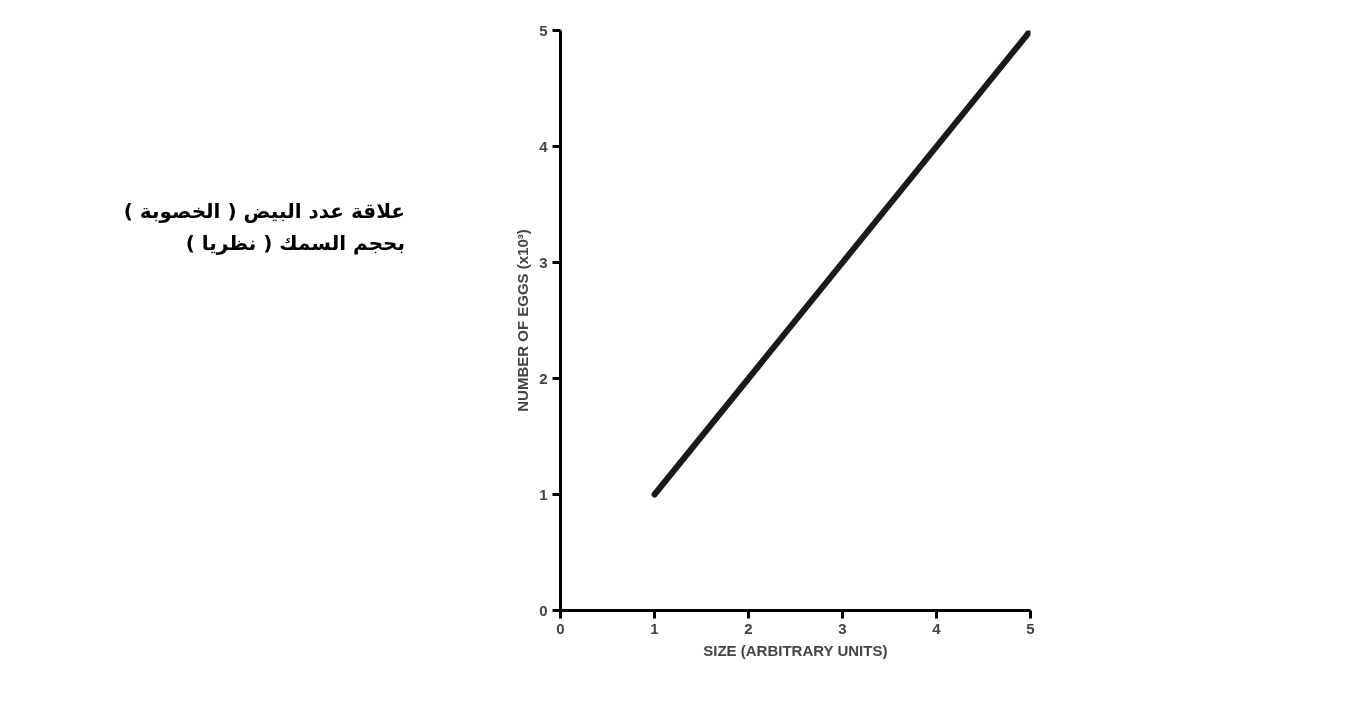 Image resolution: width=1347 pixels, height=726 pixels. Describe the element at coordinates (523, 320) in the screenshot. I see `y-axis-title: NUMBER OF EGGS (x10³)` at that location.